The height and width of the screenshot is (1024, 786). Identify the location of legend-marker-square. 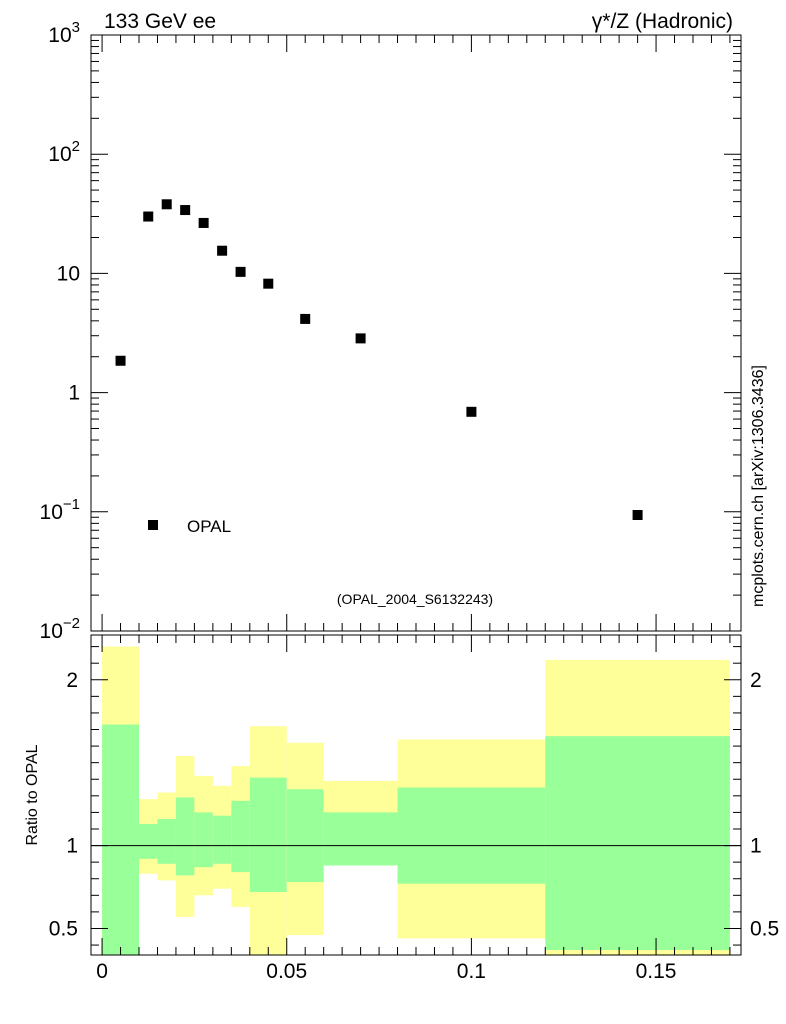
(153, 525).